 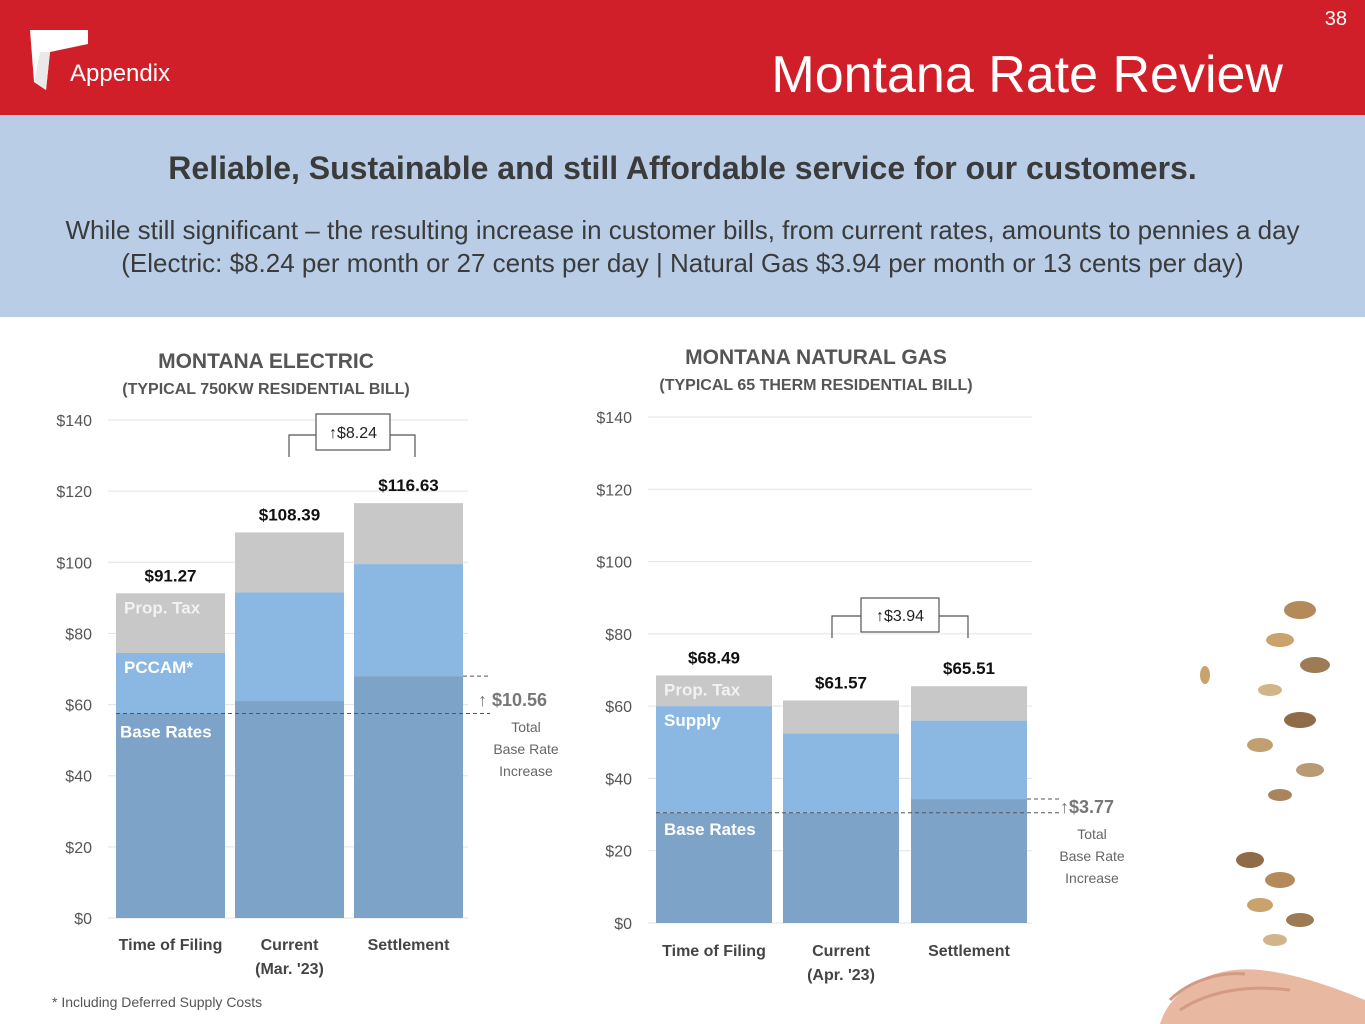 I want to click on base-rate-increase-value: ↑$3.77, so click(x=1087, y=807).